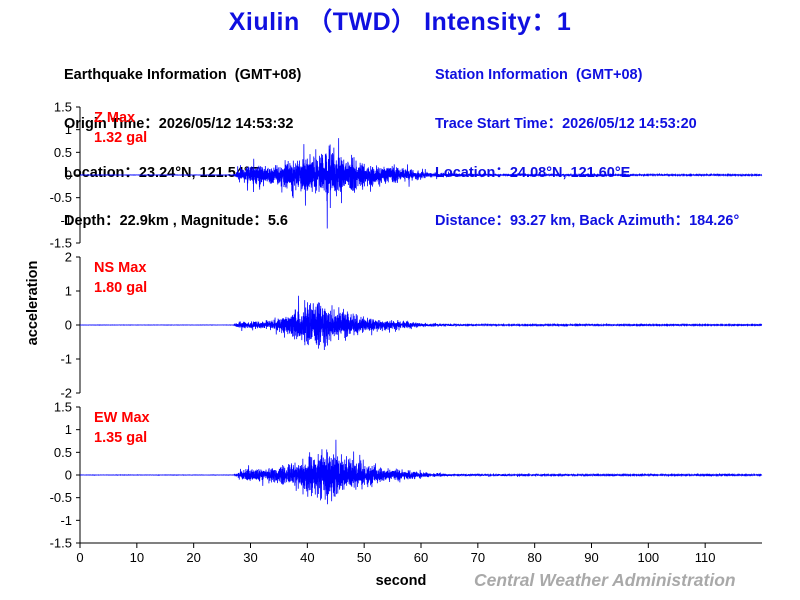  I want to click on x-tick-label: 50, so click(364, 557).